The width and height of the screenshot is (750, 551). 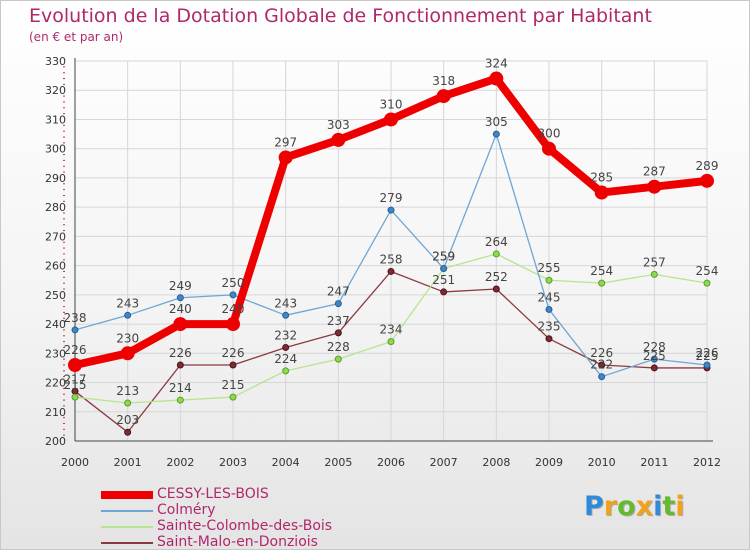 I want to click on x-tick-label: 2004, so click(x=286, y=462).